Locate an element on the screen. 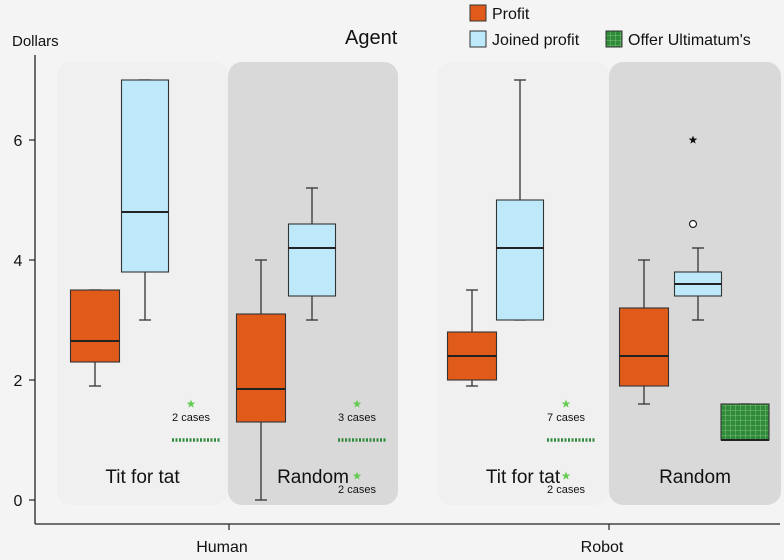 This screenshot has height=560, width=784. offer-box: 7 cases 2 cases is located at coordinates (571, 447).